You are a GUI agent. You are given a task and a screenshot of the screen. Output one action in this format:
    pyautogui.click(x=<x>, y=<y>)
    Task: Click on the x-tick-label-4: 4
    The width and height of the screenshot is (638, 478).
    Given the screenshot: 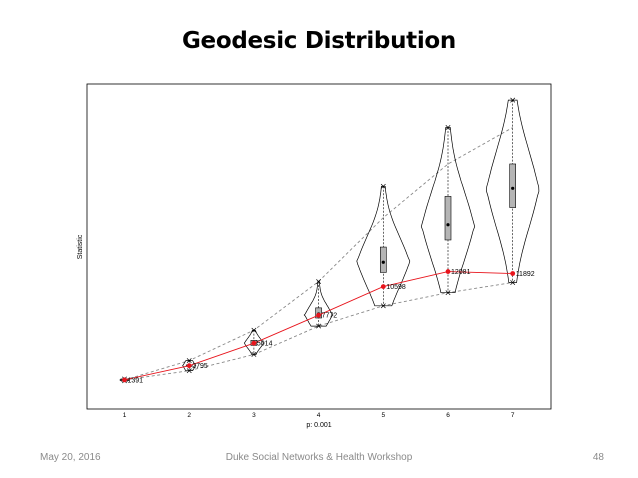 What is the action you would take?
    pyautogui.click(x=319, y=415)
    